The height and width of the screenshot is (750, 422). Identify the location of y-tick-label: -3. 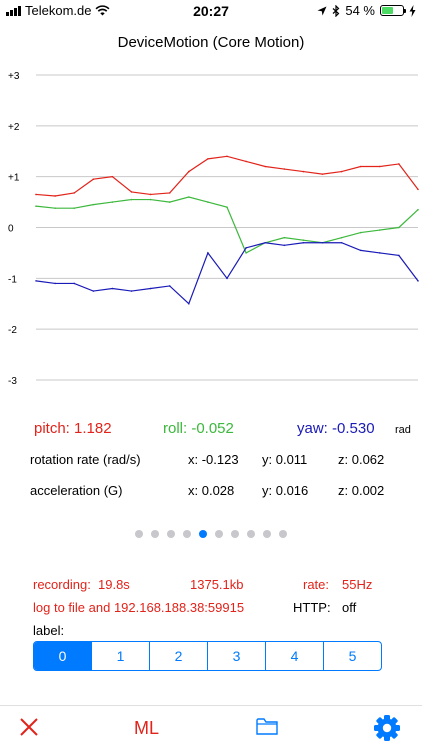
(12, 381).